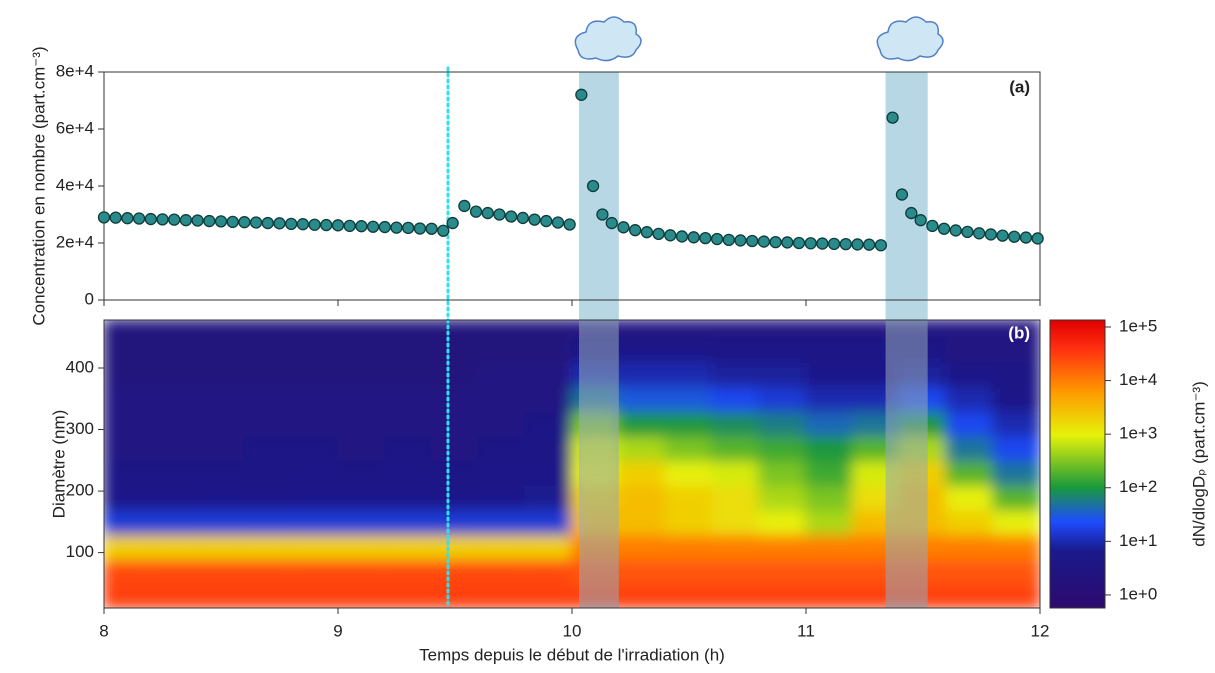  Describe the element at coordinates (80, 366) in the screenshot. I see `y-tick-label: 400` at that location.